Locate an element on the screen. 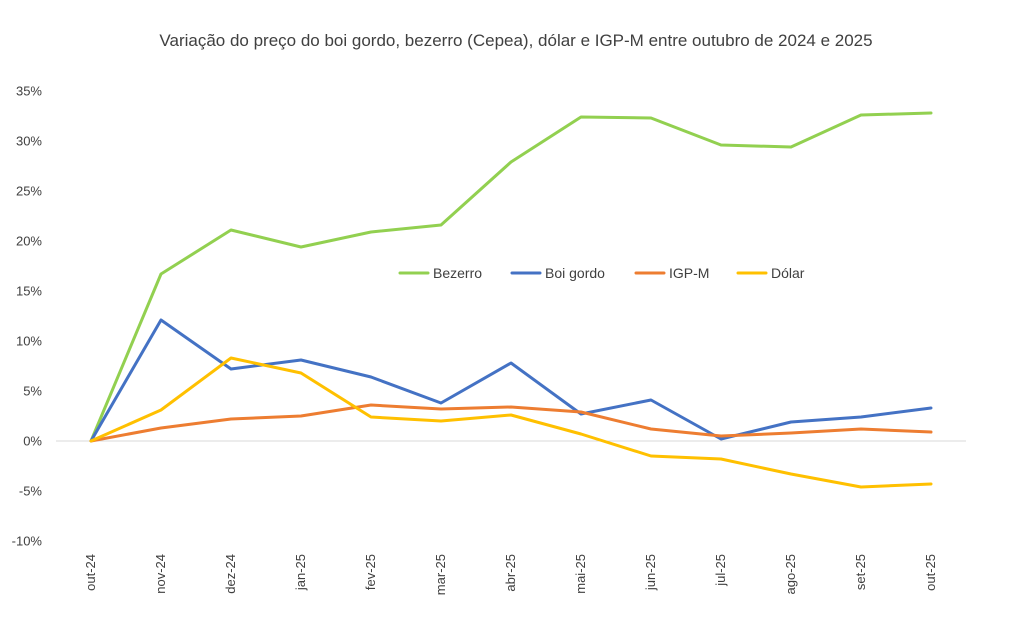  x-tick-label: abr-25 is located at coordinates (510, 573).